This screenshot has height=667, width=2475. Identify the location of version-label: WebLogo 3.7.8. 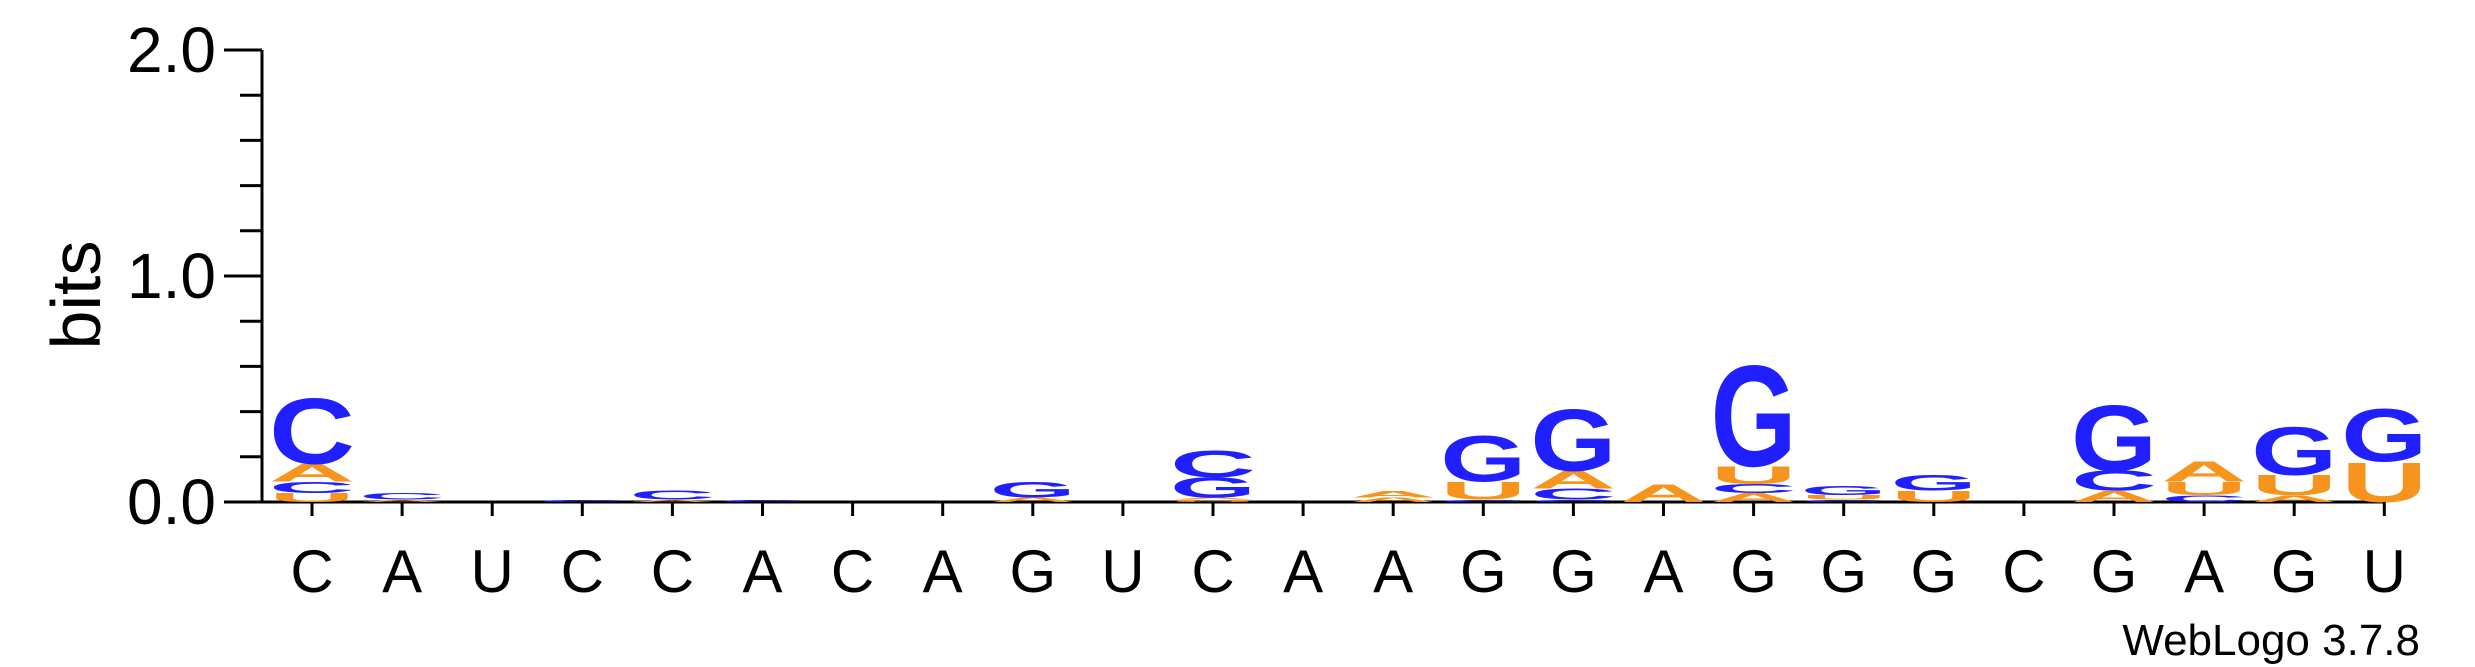
(2271, 640).